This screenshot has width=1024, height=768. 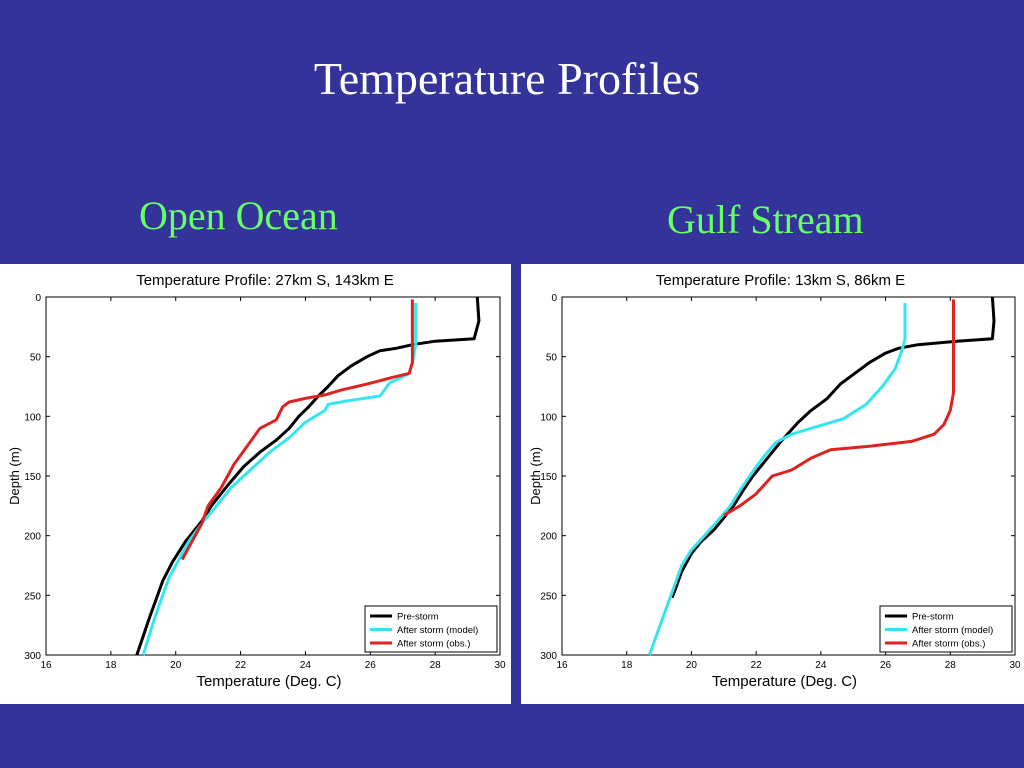 I want to click on series-line-pre-storm, so click(x=833, y=447).